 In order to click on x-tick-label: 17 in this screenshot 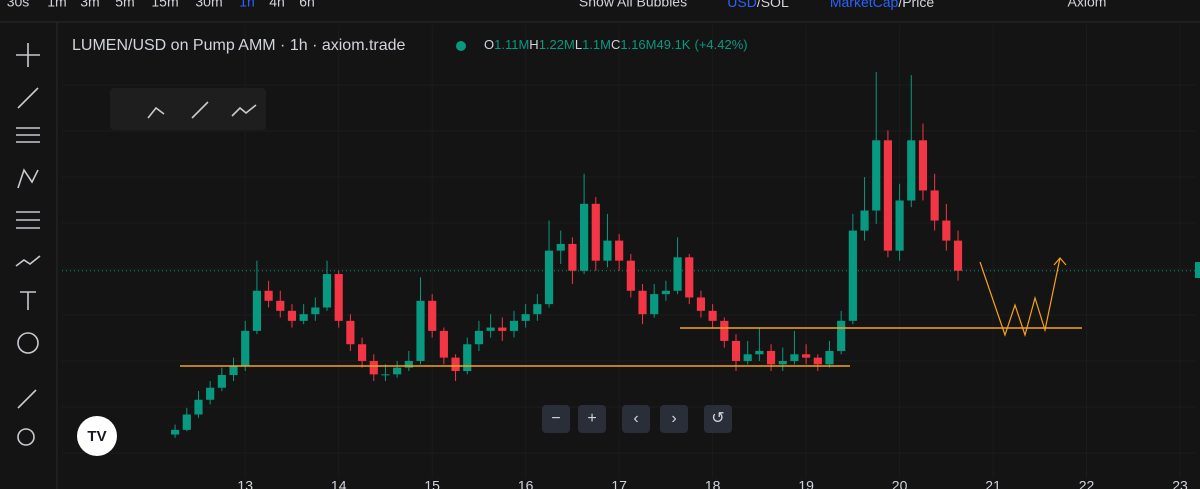, I will do `click(619, 483)`.